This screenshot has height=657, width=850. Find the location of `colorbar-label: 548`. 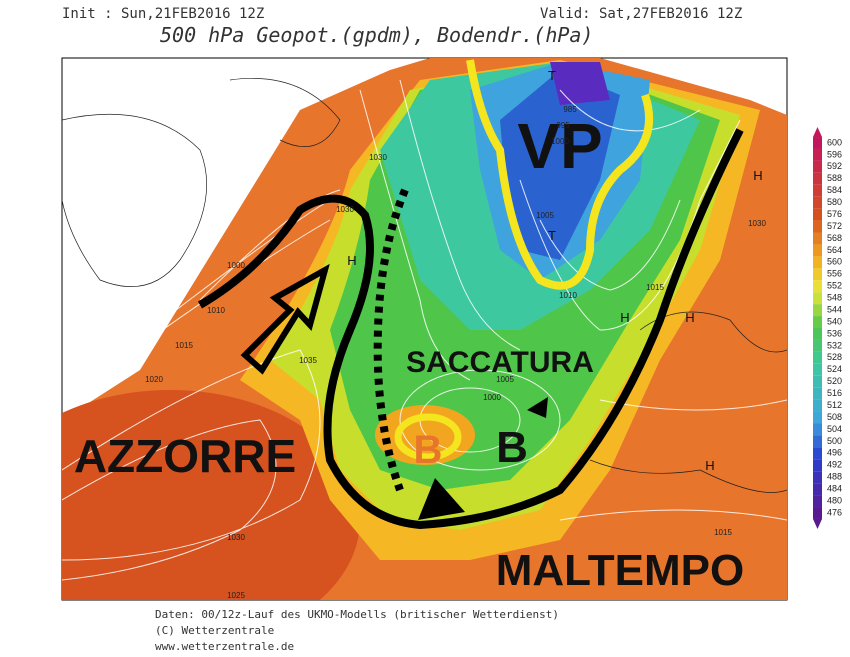

colorbar-label: 548 is located at coordinates (834, 298).